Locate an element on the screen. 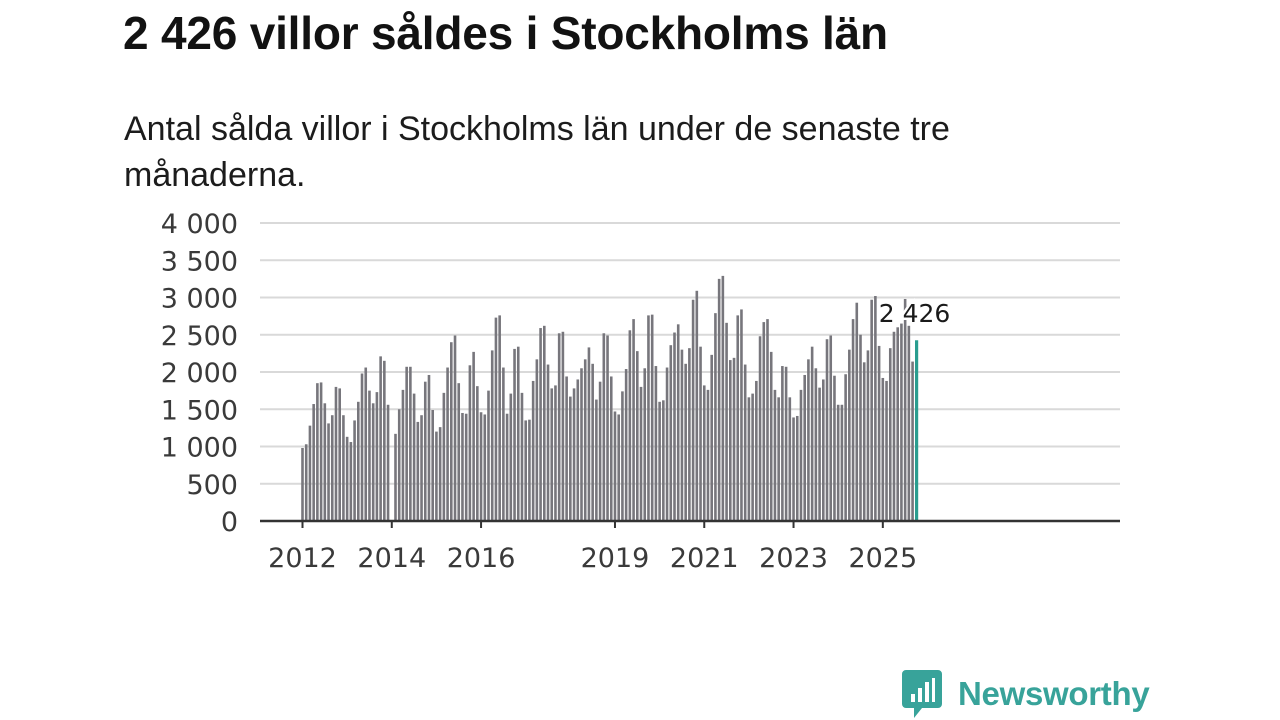 The width and height of the screenshot is (1280, 720). highlight-bar is located at coordinates (917, 430).